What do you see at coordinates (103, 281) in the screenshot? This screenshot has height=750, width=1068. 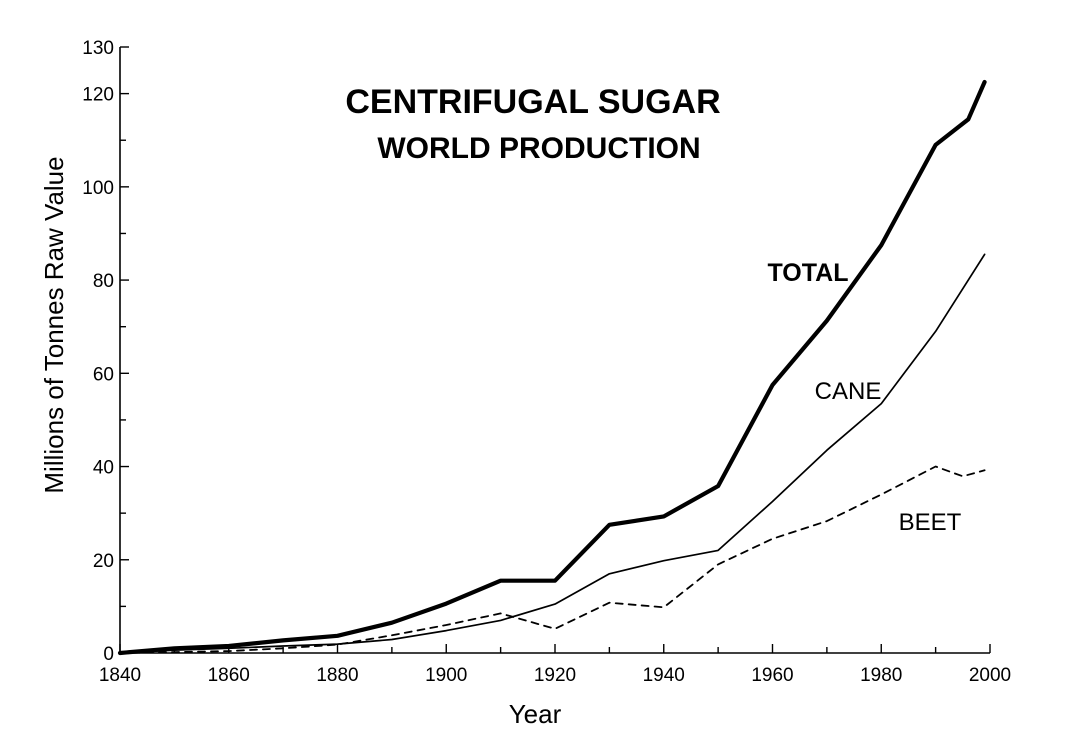 I see `y-tick-label: 80` at bounding box center [103, 281].